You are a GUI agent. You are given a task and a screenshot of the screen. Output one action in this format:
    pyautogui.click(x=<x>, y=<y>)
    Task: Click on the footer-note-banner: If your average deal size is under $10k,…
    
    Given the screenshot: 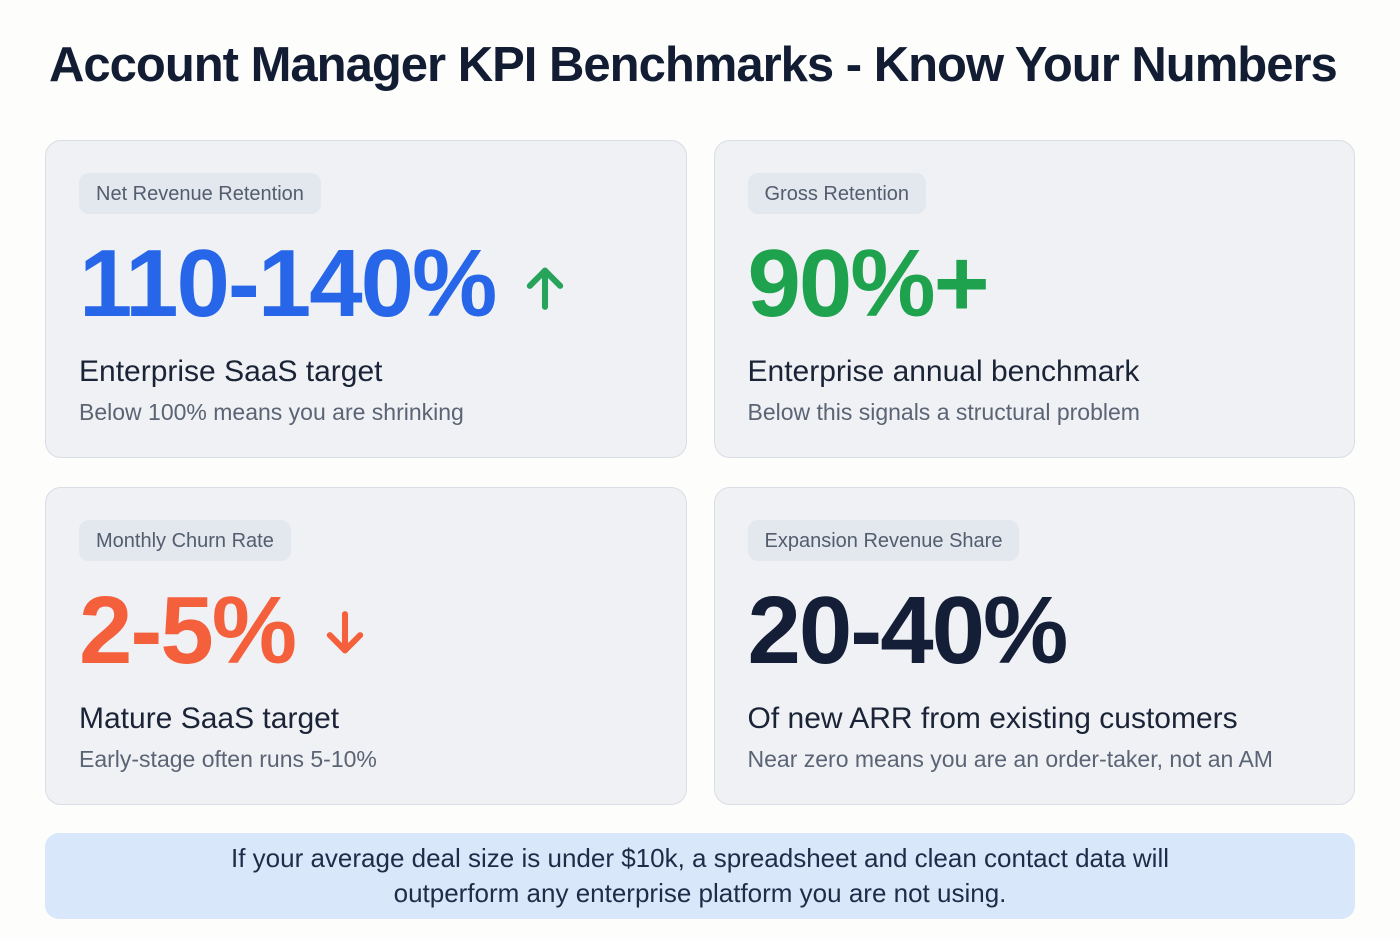 What is the action you would take?
    pyautogui.click(x=700, y=875)
    